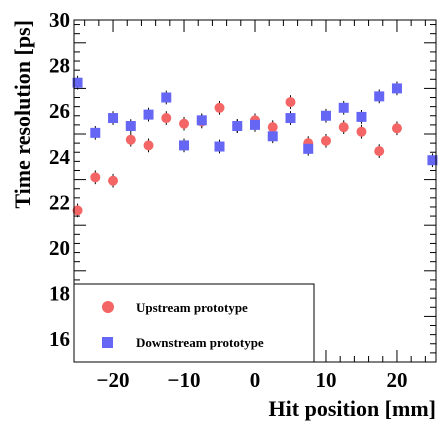 This screenshot has height=427, width=440. I want to click on x-tick-label: −20, so click(113, 380).